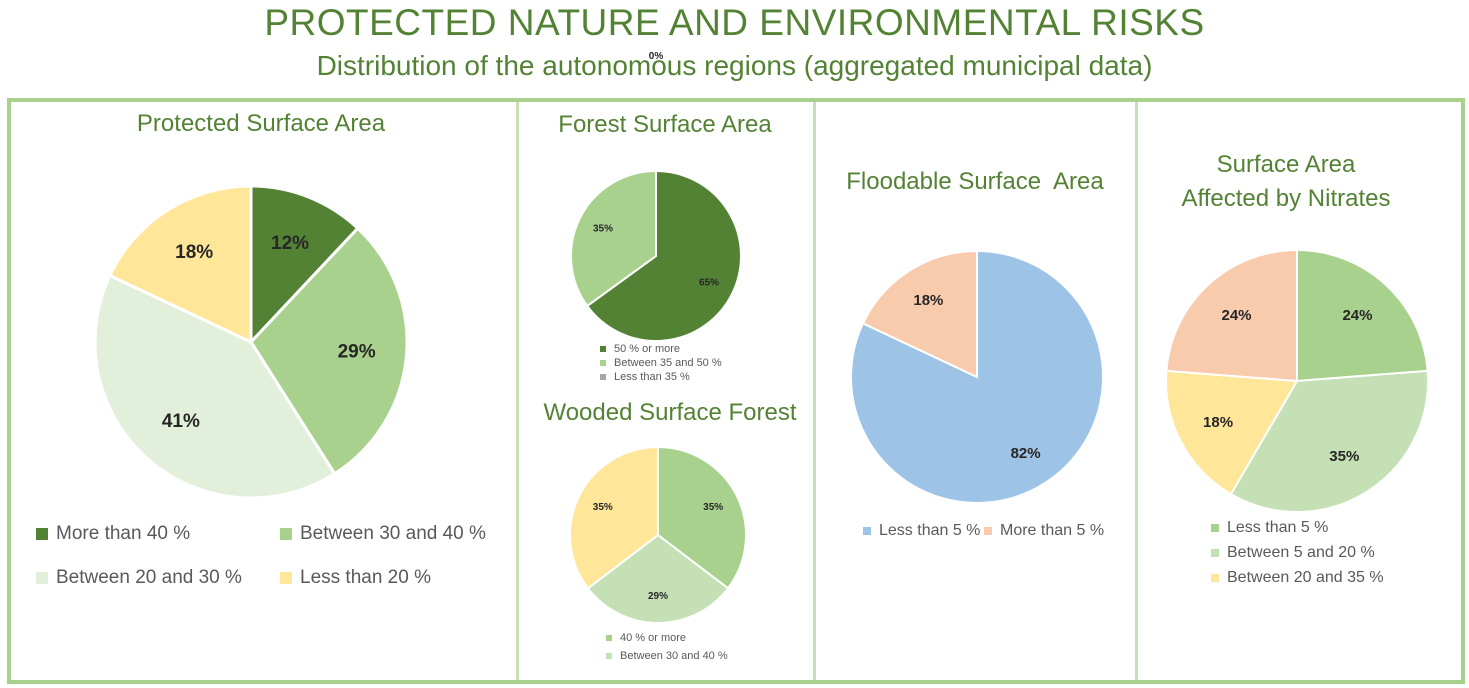  Describe the element at coordinates (149, 577) in the screenshot. I see `legend-label: Between 20 and 30 %` at that location.